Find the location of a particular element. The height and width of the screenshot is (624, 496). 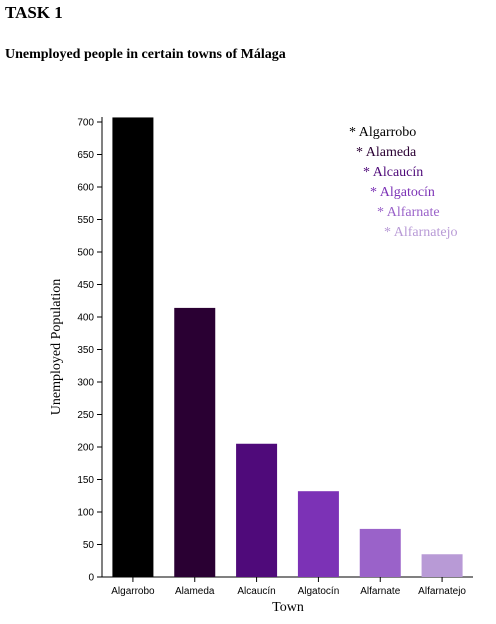

x-tick-label: Alcaucín is located at coordinates (256, 591).